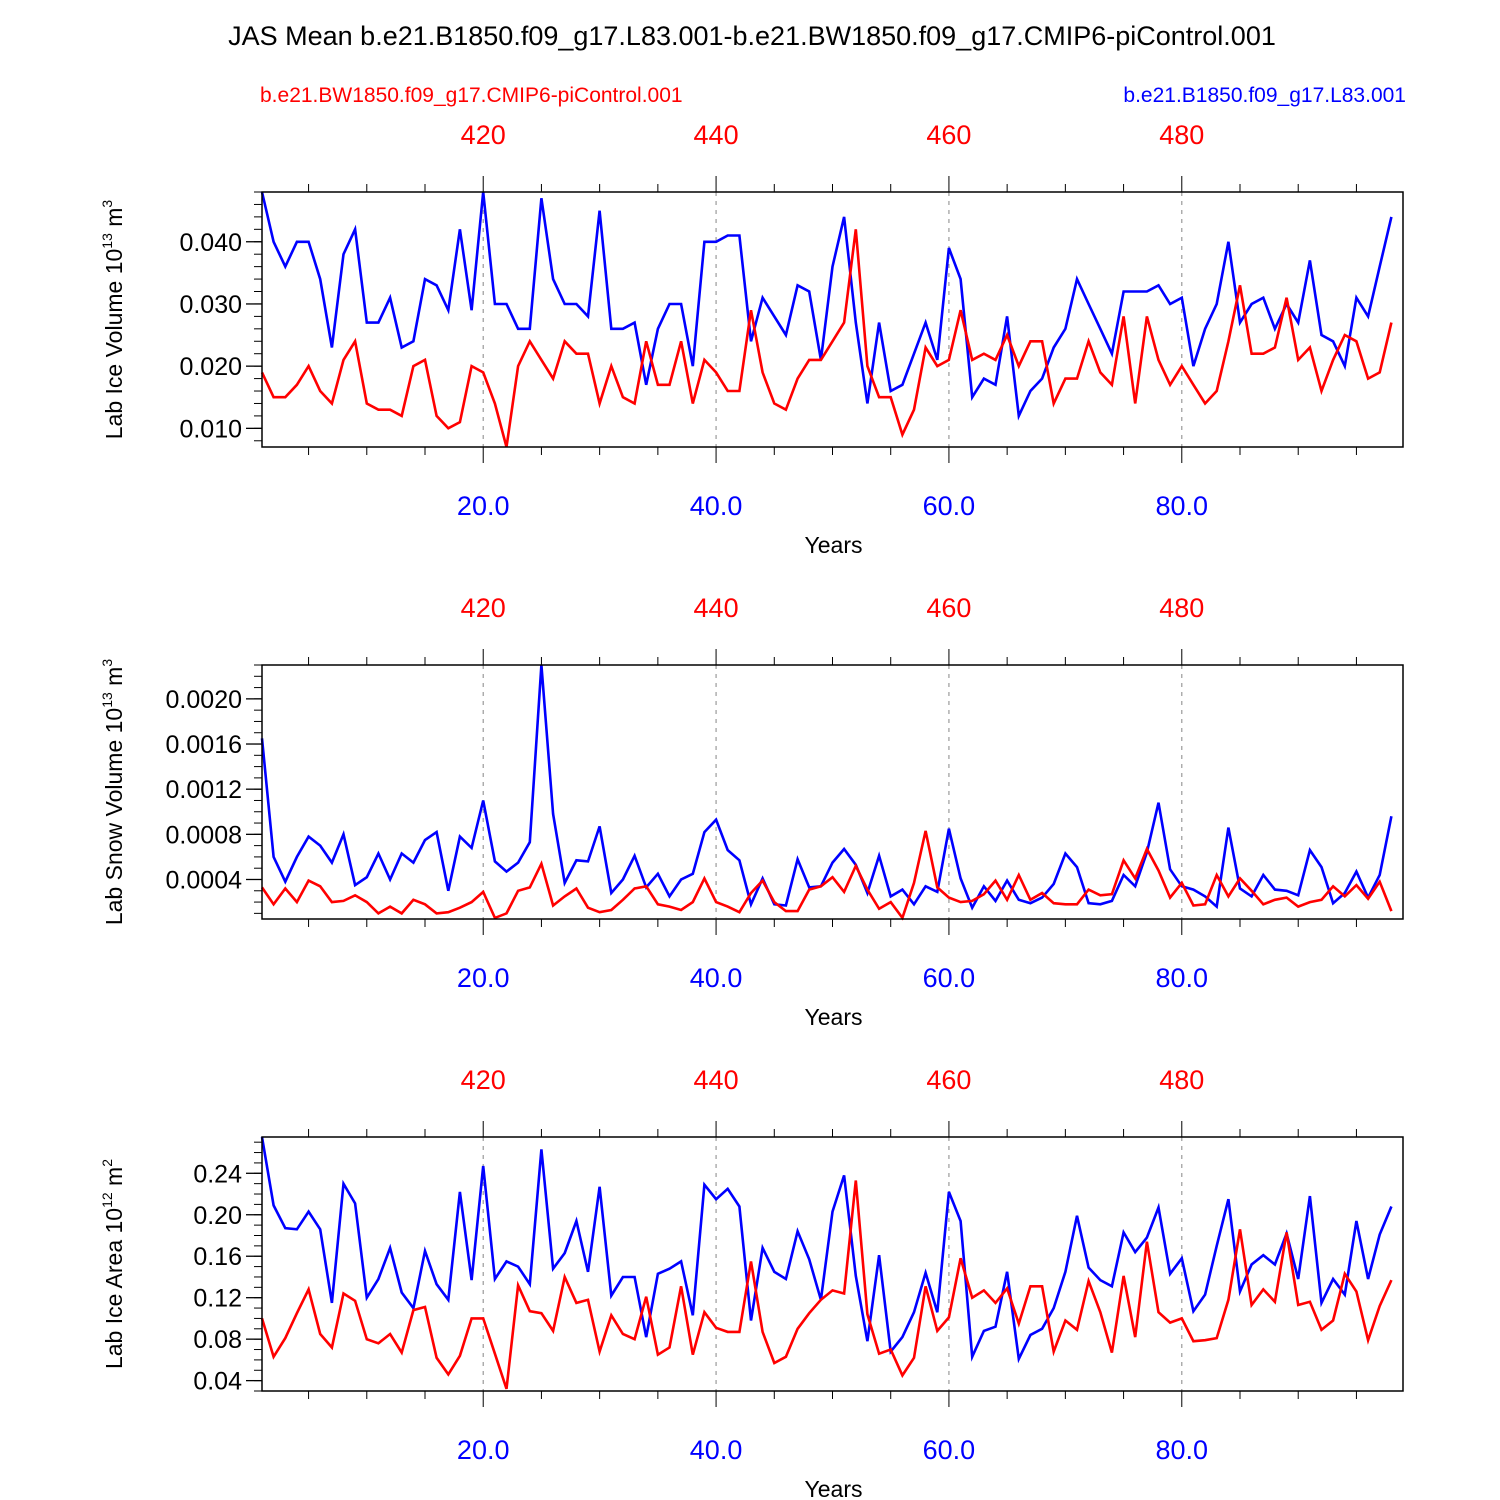 This screenshot has height=1500, width=1500. What do you see at coordinates (217, 1257) in the screenshot?
I see `y-tick-label: 0.16` at bounding box center [217, 1257].